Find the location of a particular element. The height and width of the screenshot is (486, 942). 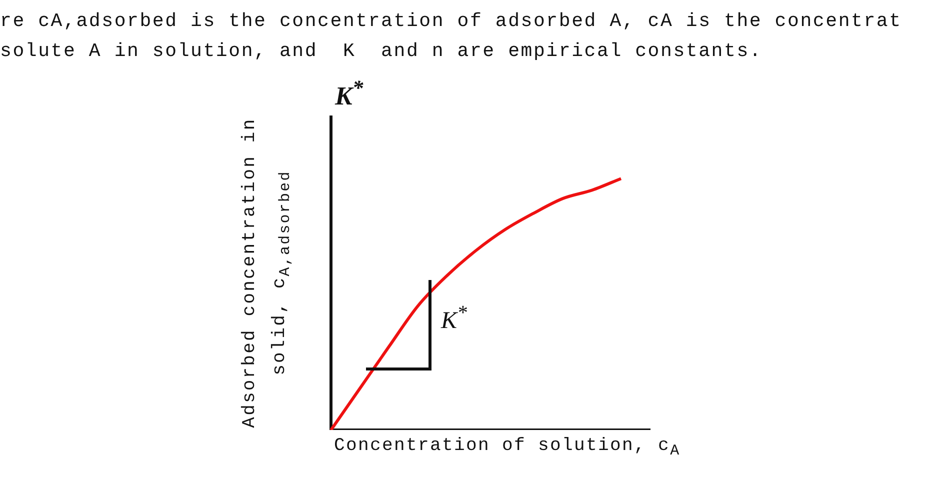

annotation: K$^{*}$ is located at coordinates (454, 318).